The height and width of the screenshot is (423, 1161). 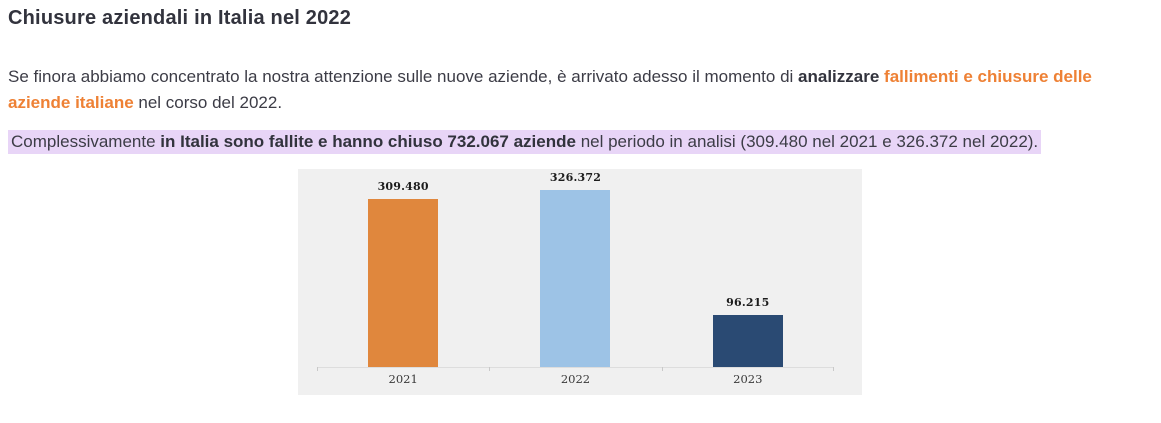 I want to click on x-axis-label-2021: 2021, so click(x=403, y=379).